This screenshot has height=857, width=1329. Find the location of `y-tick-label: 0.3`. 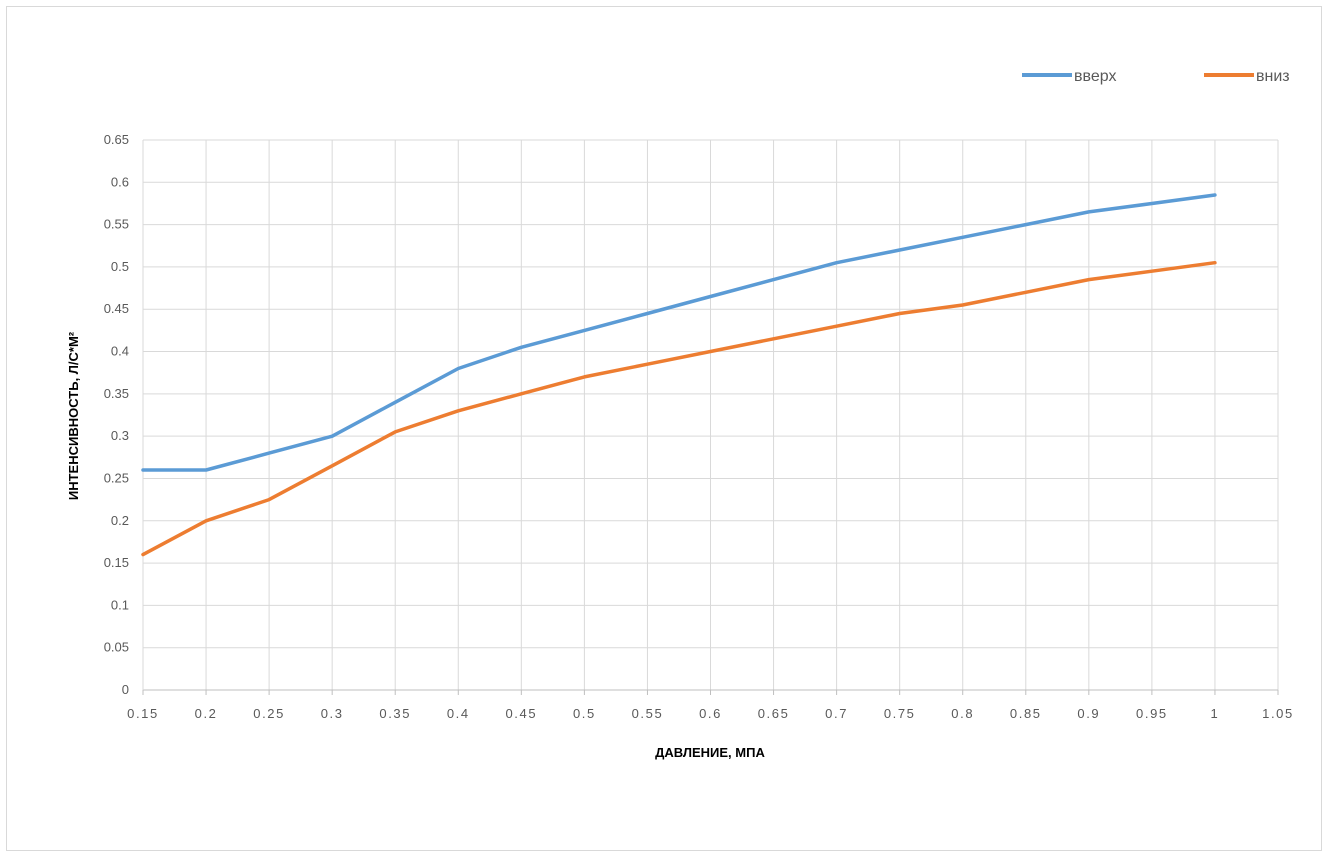

y-tick-label: 0.3 is located at coordinates (120, 435).